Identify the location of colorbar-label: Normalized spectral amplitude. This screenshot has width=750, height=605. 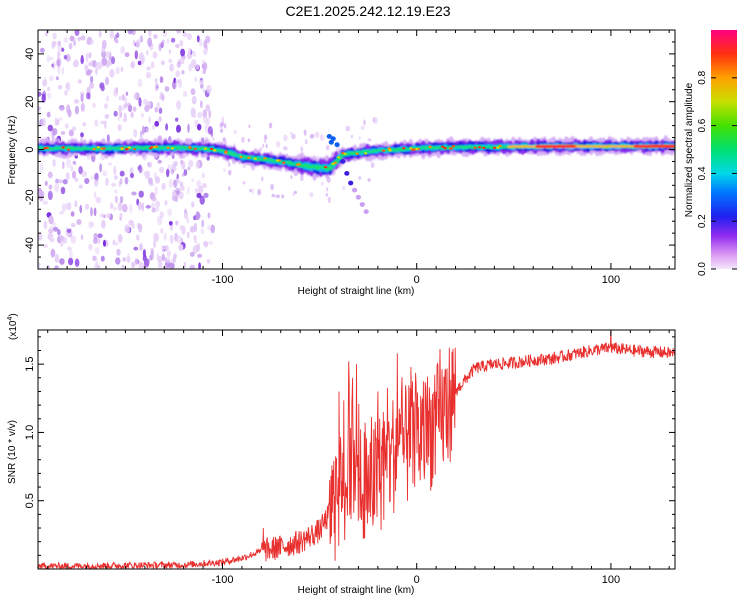
(689, 149).